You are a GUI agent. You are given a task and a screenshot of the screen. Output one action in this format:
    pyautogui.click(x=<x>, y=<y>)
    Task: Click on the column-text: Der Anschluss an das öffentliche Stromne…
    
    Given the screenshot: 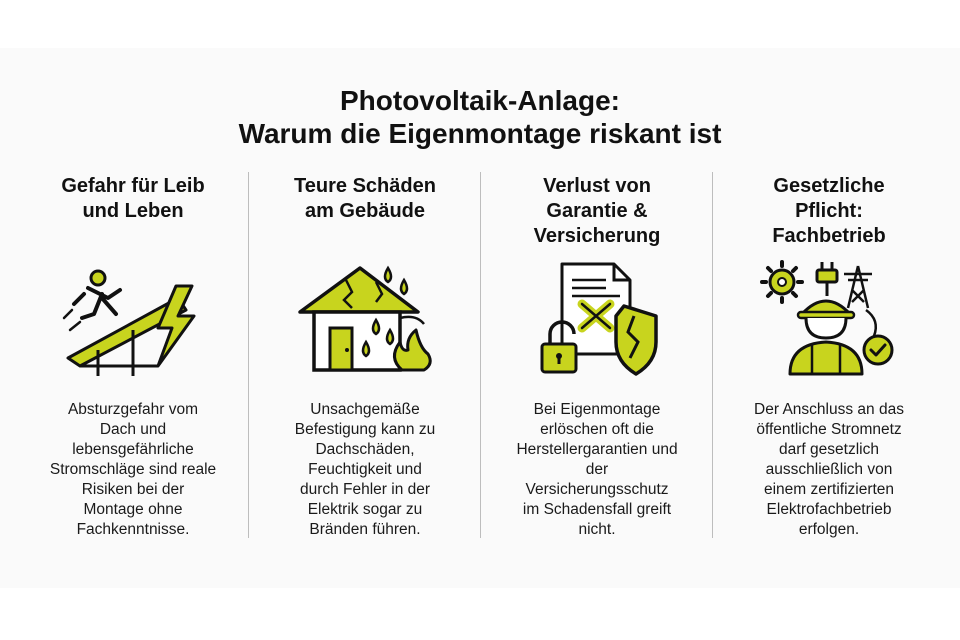 What is the action you would take?
    pyautogui.click(x=829, y=469)
    